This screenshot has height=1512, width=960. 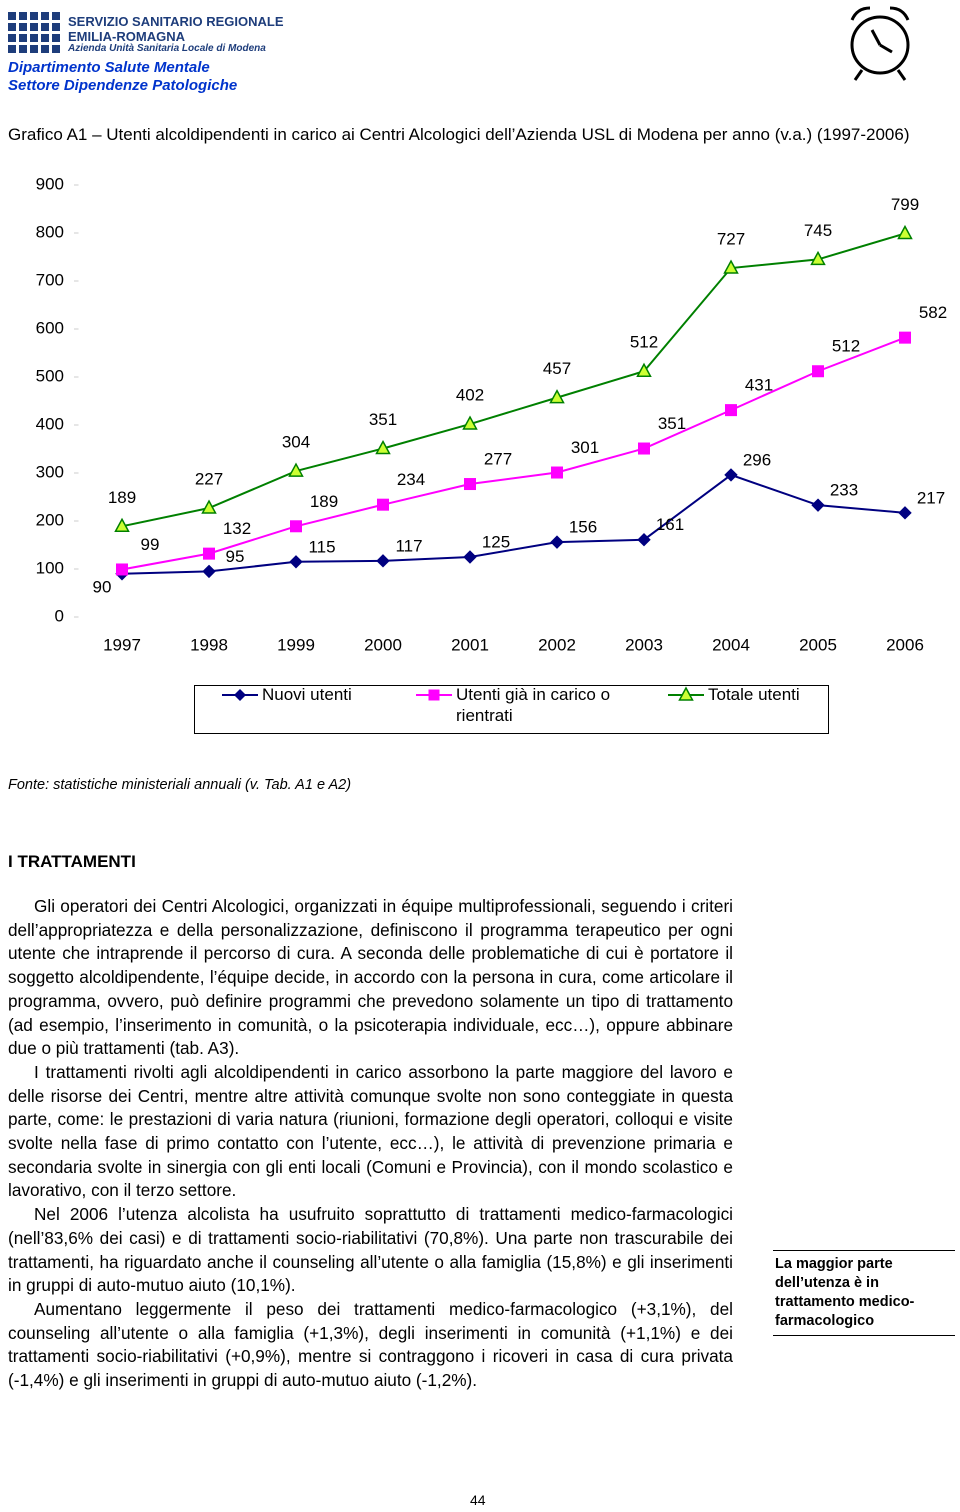 What do you see at coordinates (470, 395) in the screenshot?
I see `data-label: 402` at bounding box center [470, 395].